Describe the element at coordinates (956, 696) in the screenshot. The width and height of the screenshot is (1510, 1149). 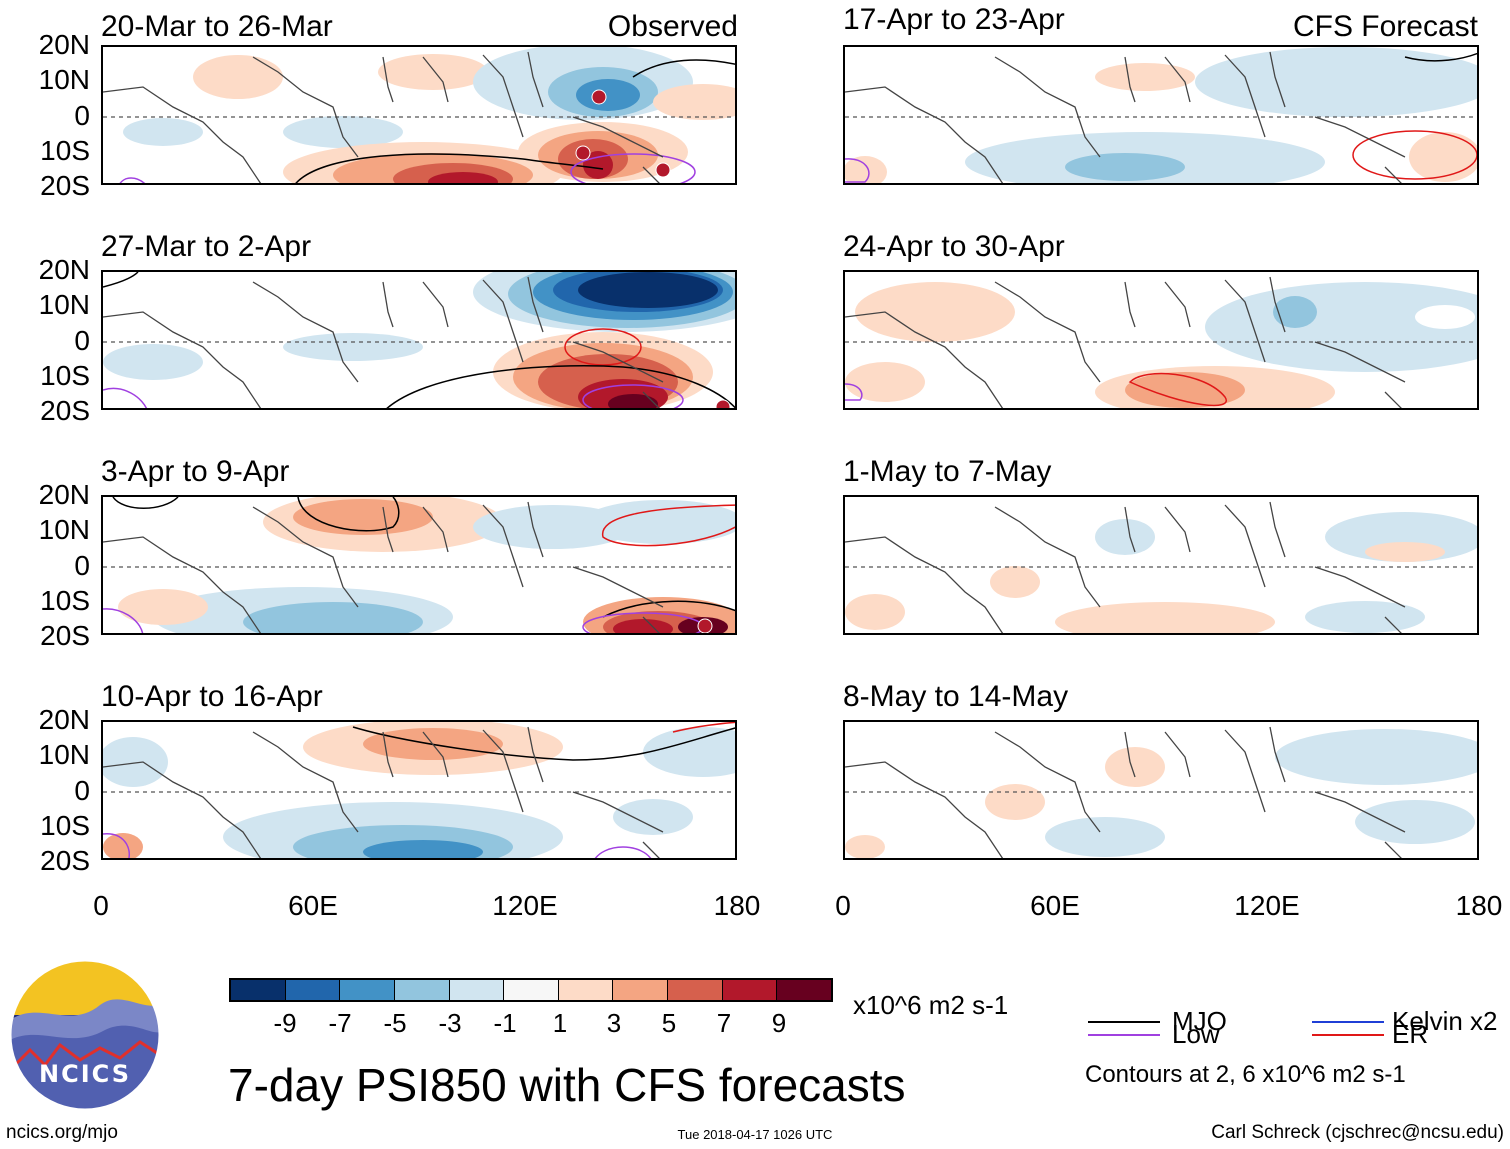
I see `panel-title: 8-May to 14-May` at that location.